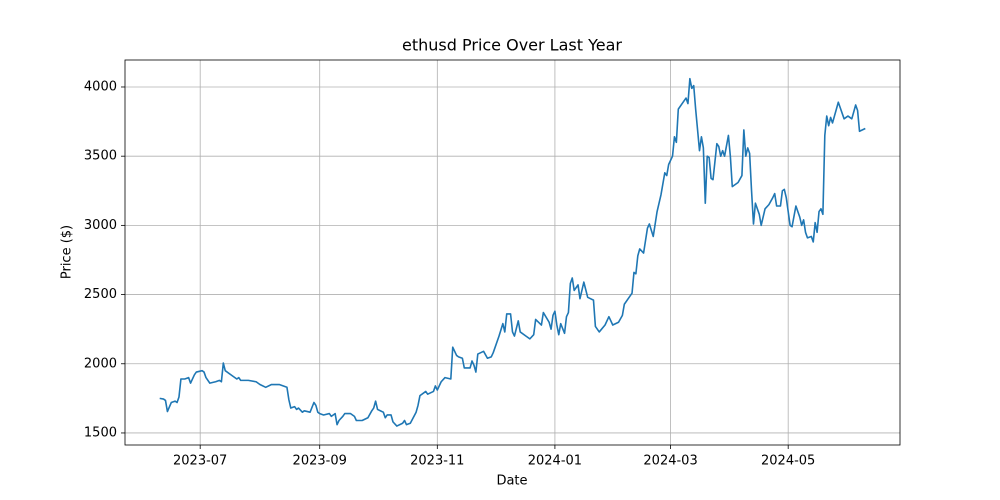 The width and height of the screenshot is (1000, 500). What do you see at coordinates (512, 45) in the screenshot?
I see `chart-title: ethusd Price Over Last Year` at bounding box center [512, 45].